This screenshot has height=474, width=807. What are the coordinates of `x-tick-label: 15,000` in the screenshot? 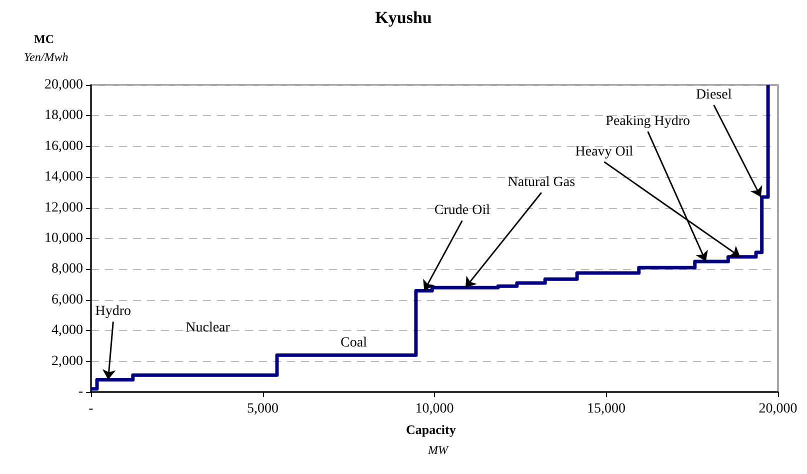 It's located at (606, 409).